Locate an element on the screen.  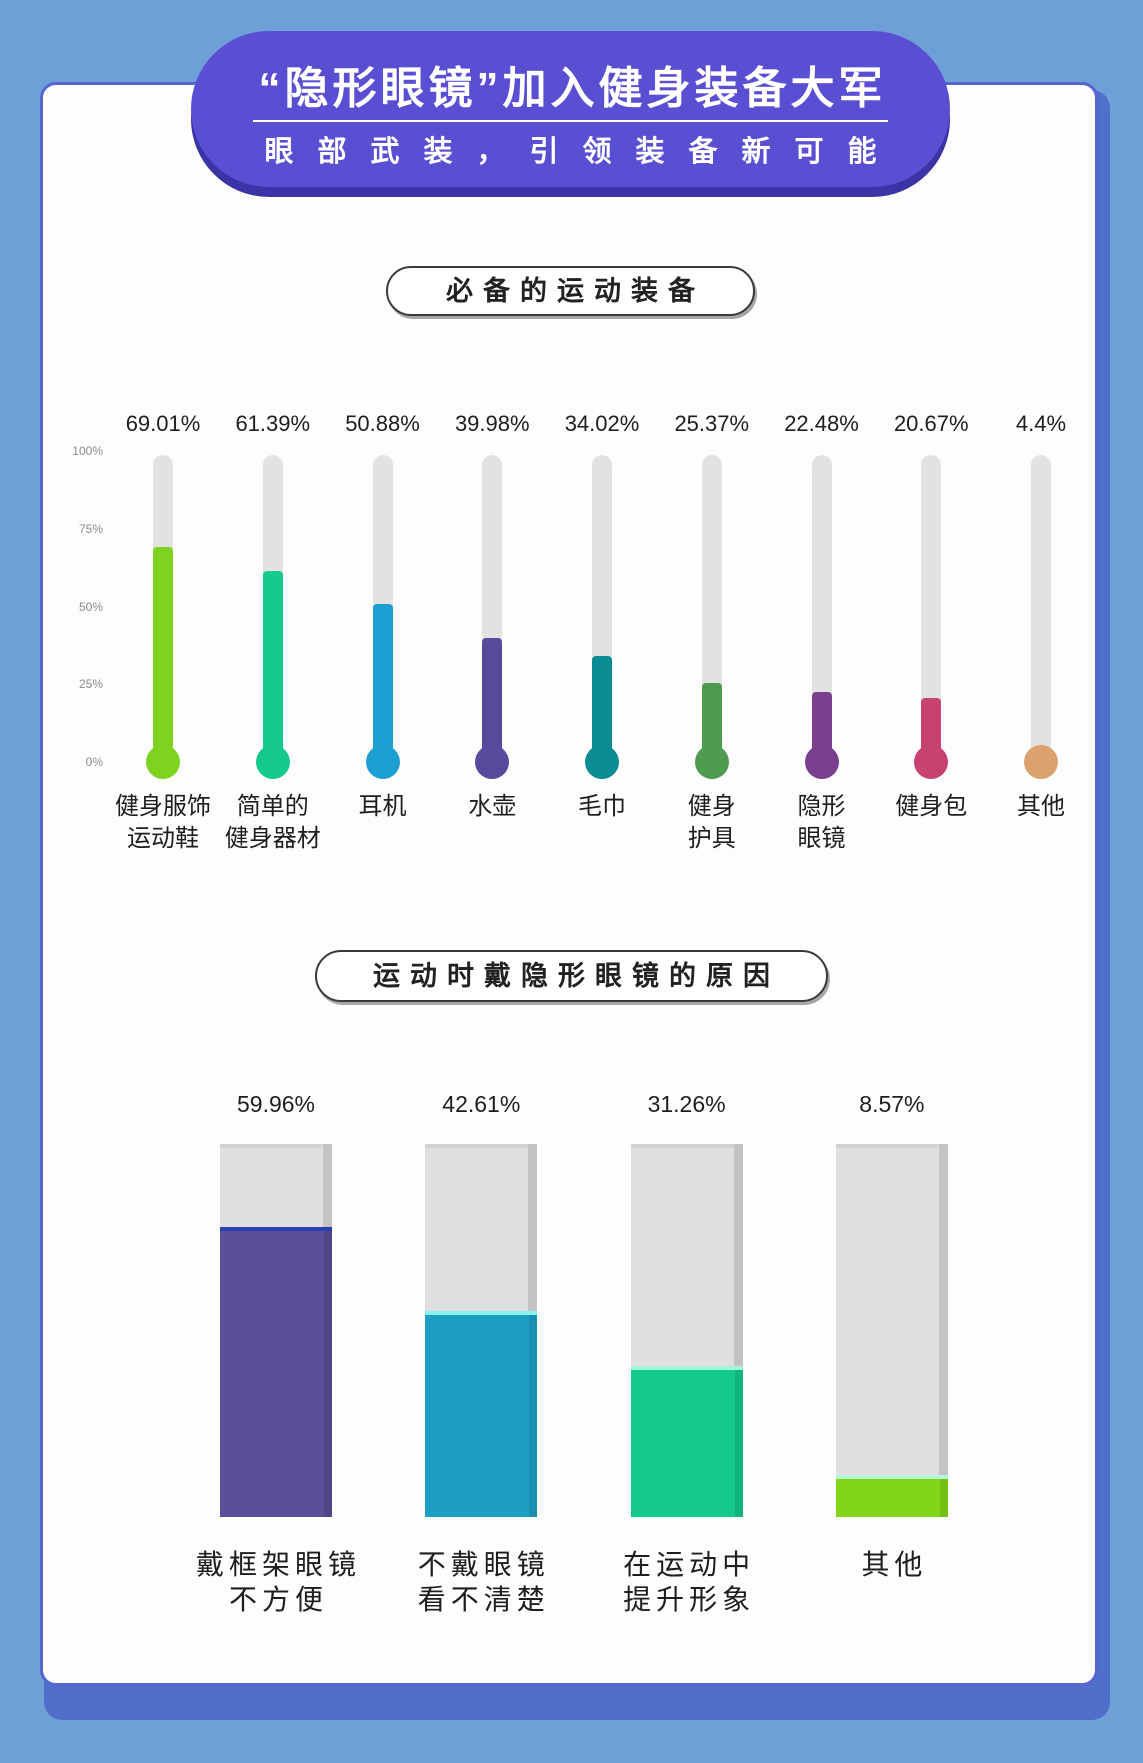
y-tick-value: 0 is located at coordinates (89, 762).